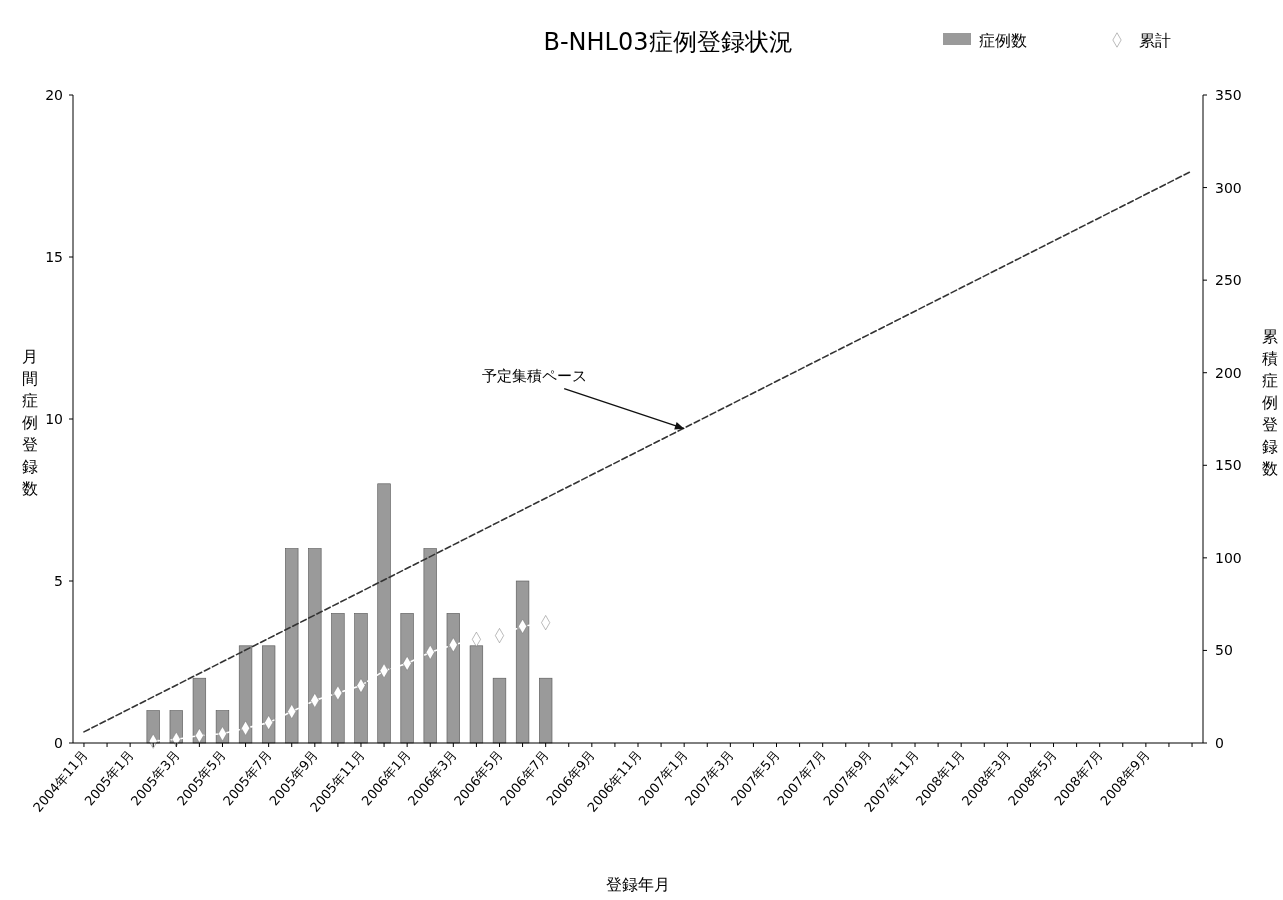 This screenshot has height=900, width=1283. Describe the element at coordinates (54, 419) in the screenshot. I see `y-tick-label: 10` at that location.